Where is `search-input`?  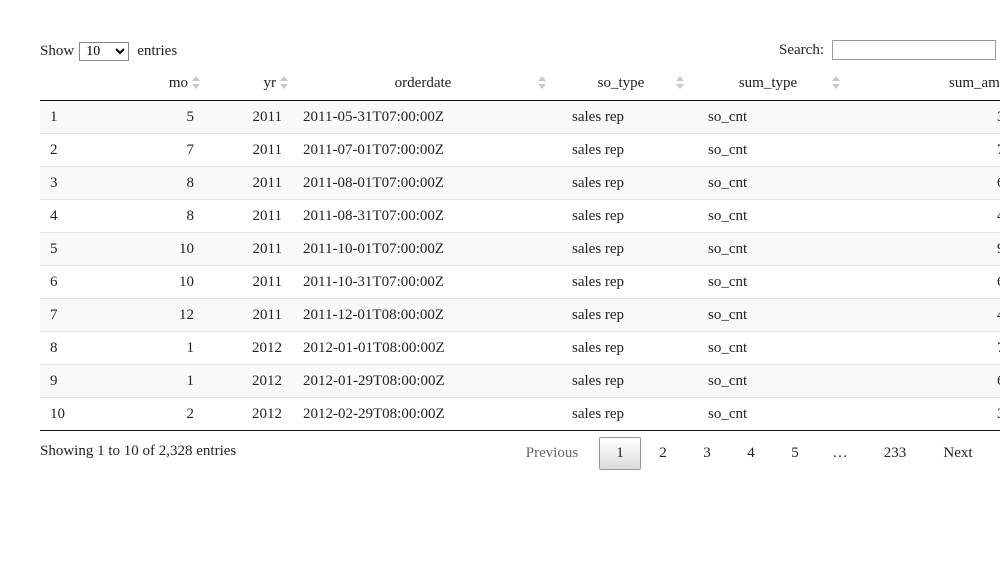
search-input is located at coordinates (914, 50).